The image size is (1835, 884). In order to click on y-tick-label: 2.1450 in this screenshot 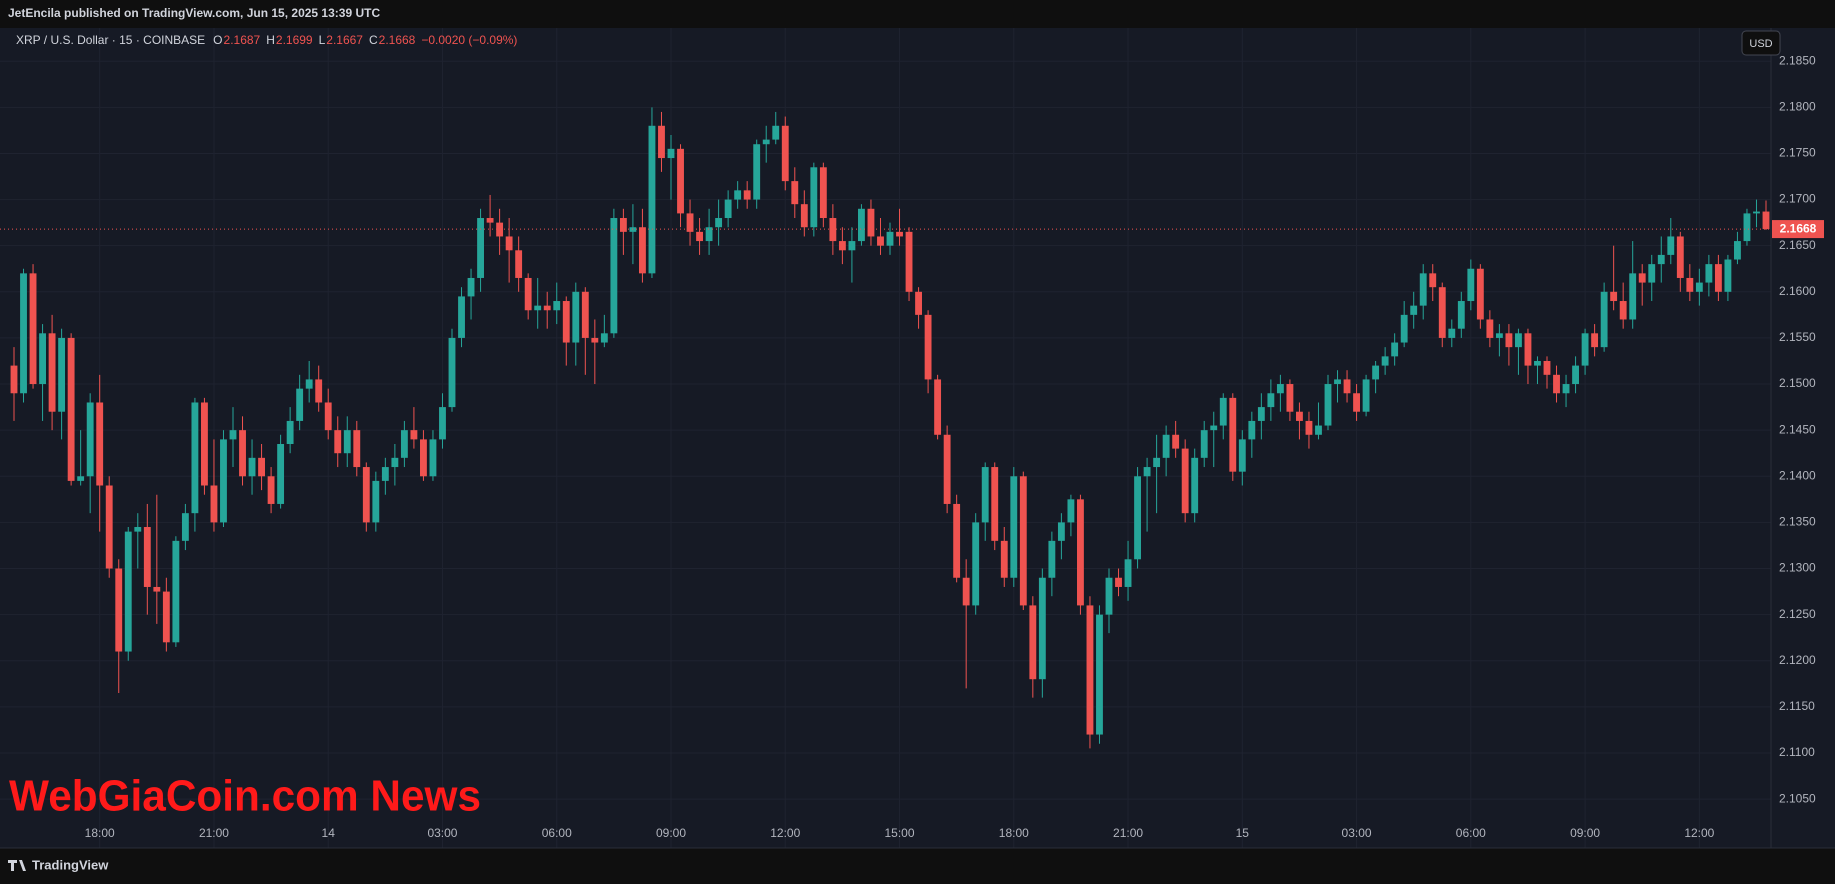, I will do `click(1797, 429)`.